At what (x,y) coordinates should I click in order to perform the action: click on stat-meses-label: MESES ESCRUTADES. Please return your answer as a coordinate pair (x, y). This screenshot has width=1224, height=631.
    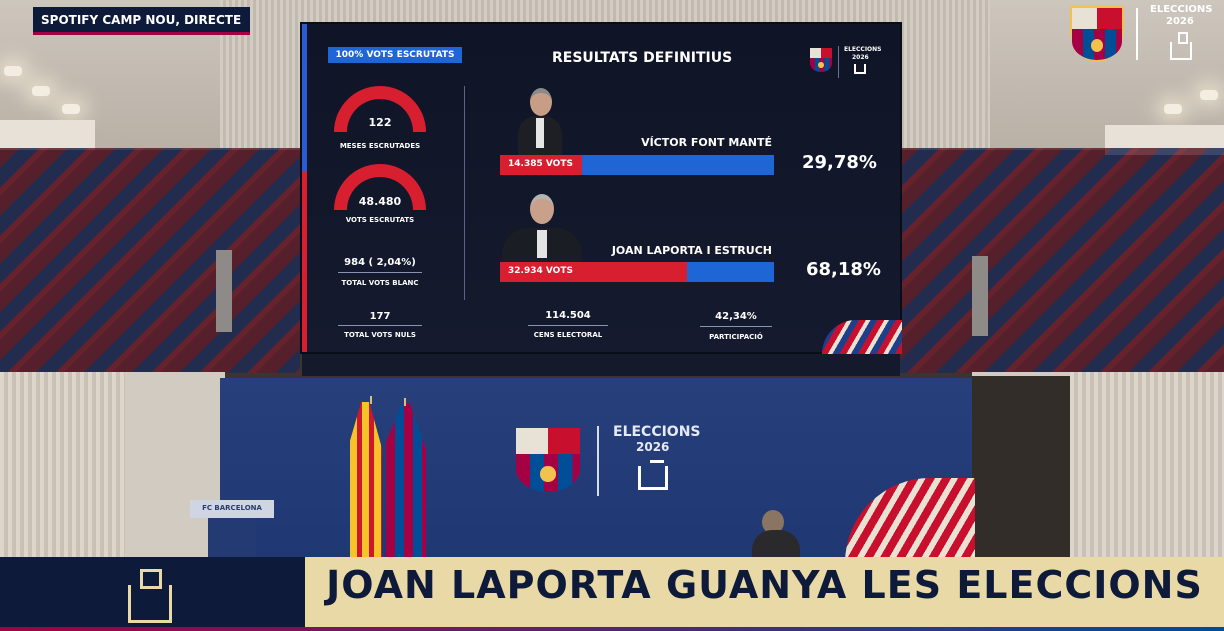
    Looking at the image, I should click on (380, 146).